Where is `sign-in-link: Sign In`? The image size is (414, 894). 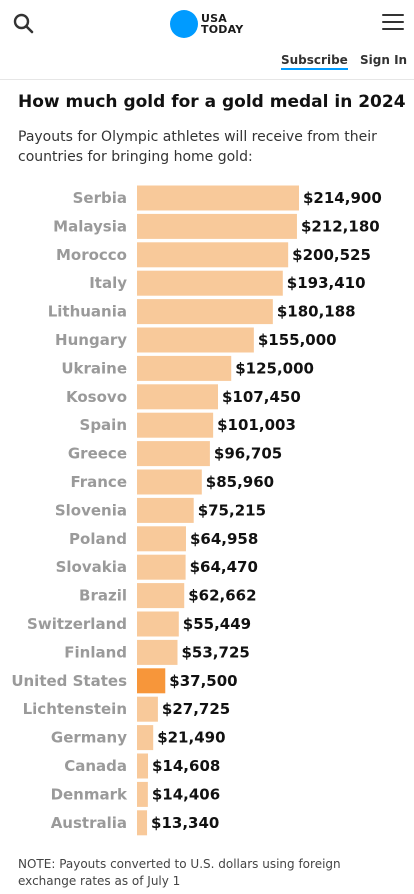 sign-in-link: Sign In is located at coordinates (384, 60).